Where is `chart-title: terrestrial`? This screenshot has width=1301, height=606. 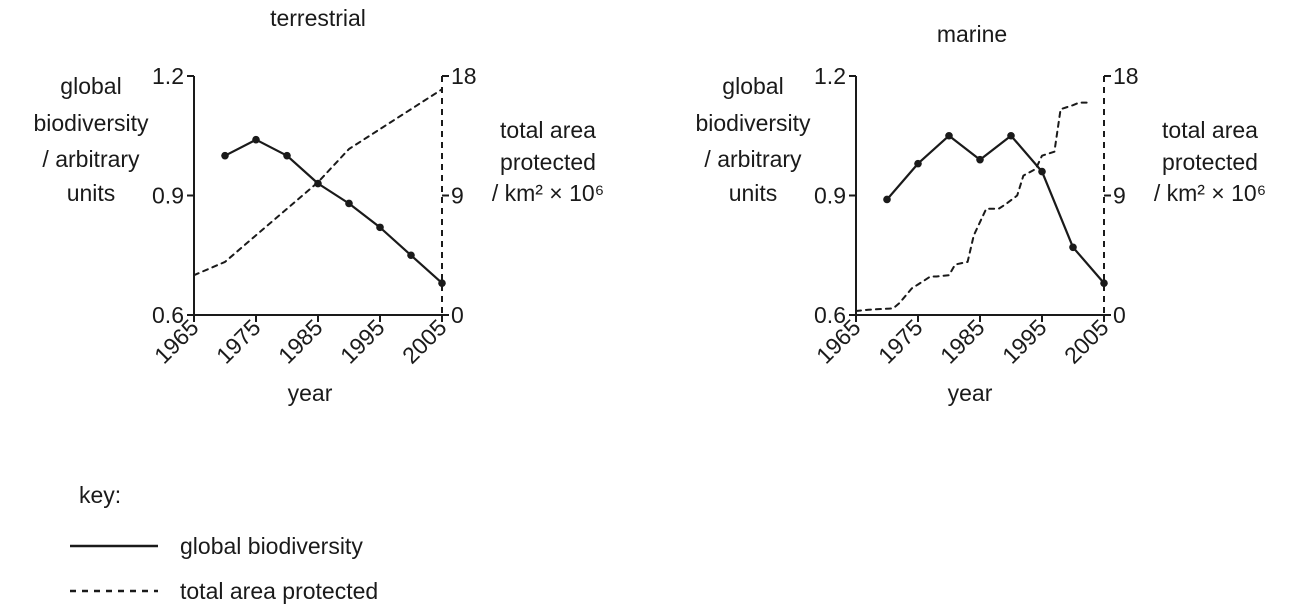 chart-title: terrestrial is located at coordinates (318, 18).